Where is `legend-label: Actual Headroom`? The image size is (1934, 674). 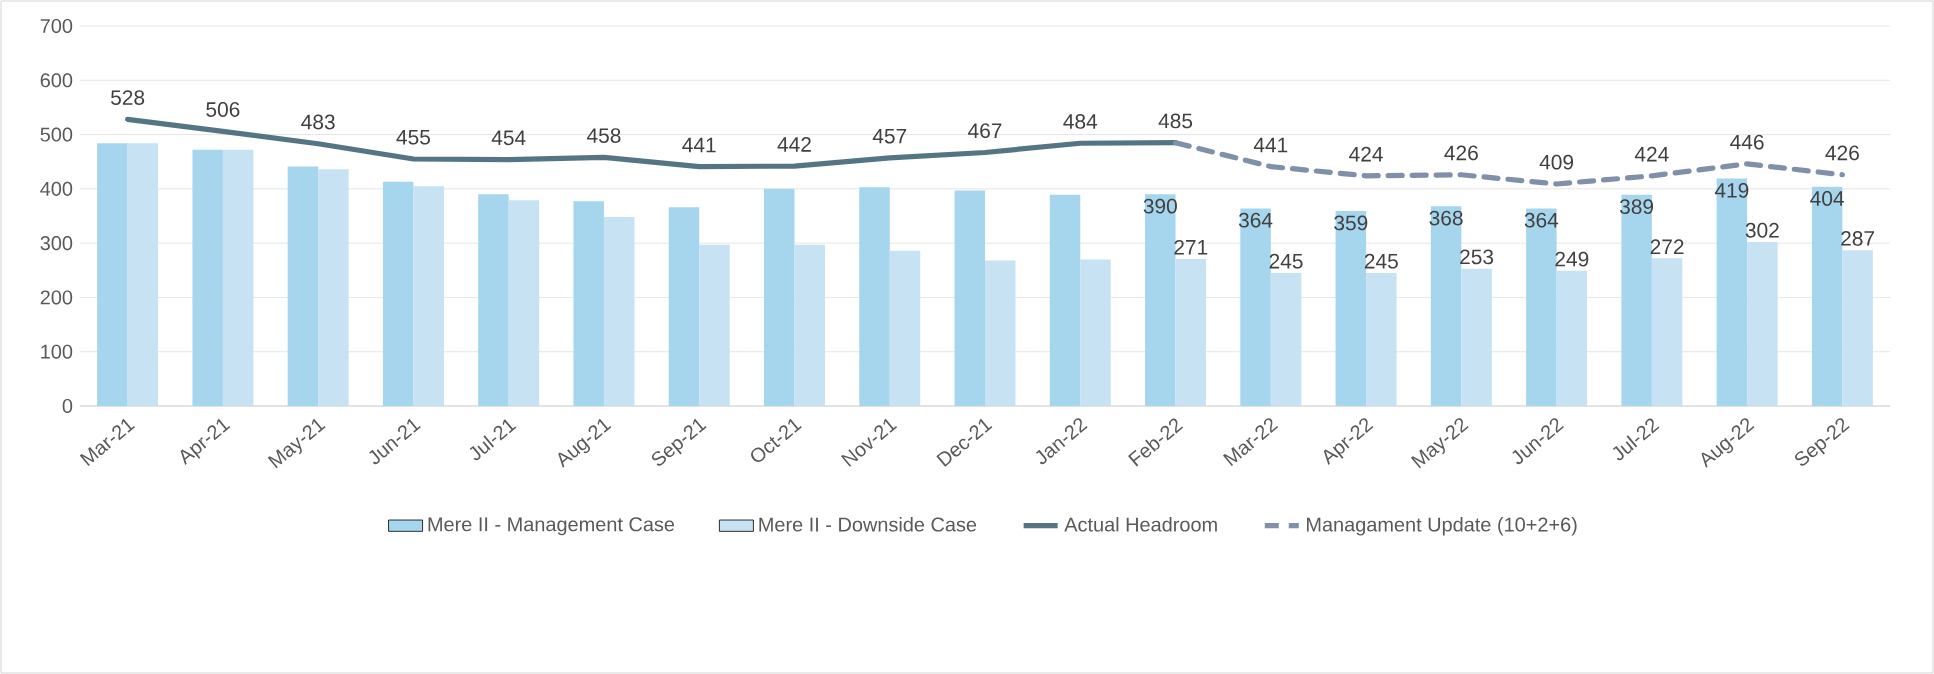
legend-label: Actual Headroom is located at coordinates (1140, 524).